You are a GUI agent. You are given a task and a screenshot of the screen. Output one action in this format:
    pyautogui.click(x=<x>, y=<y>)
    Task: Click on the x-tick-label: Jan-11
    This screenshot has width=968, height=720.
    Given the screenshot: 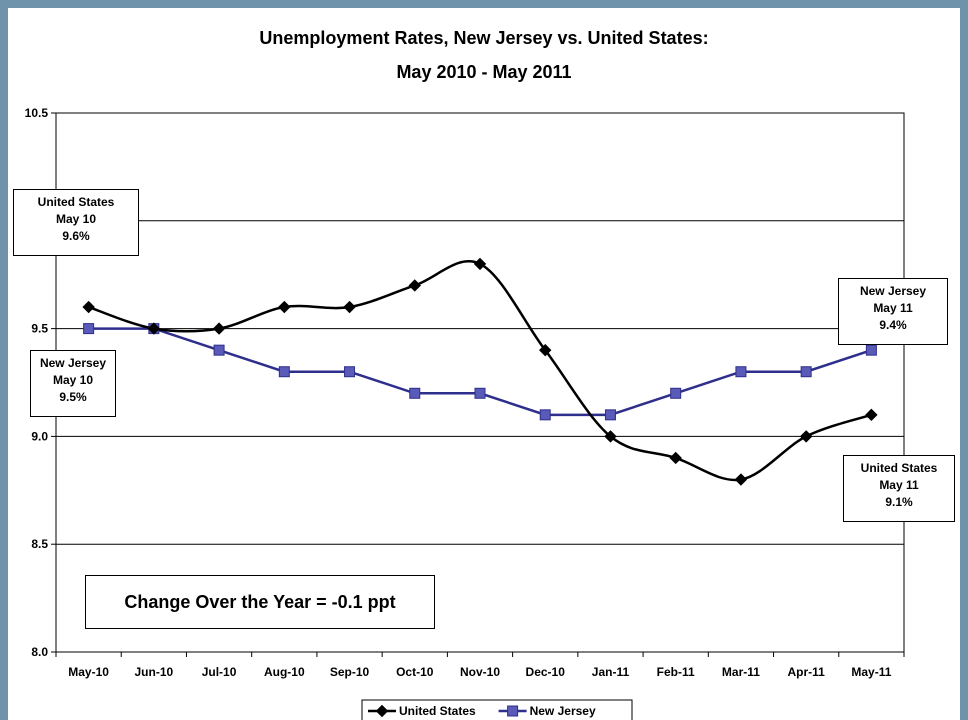 What is the action you would take?
    pyautogui.click(x=611, y=672)
    